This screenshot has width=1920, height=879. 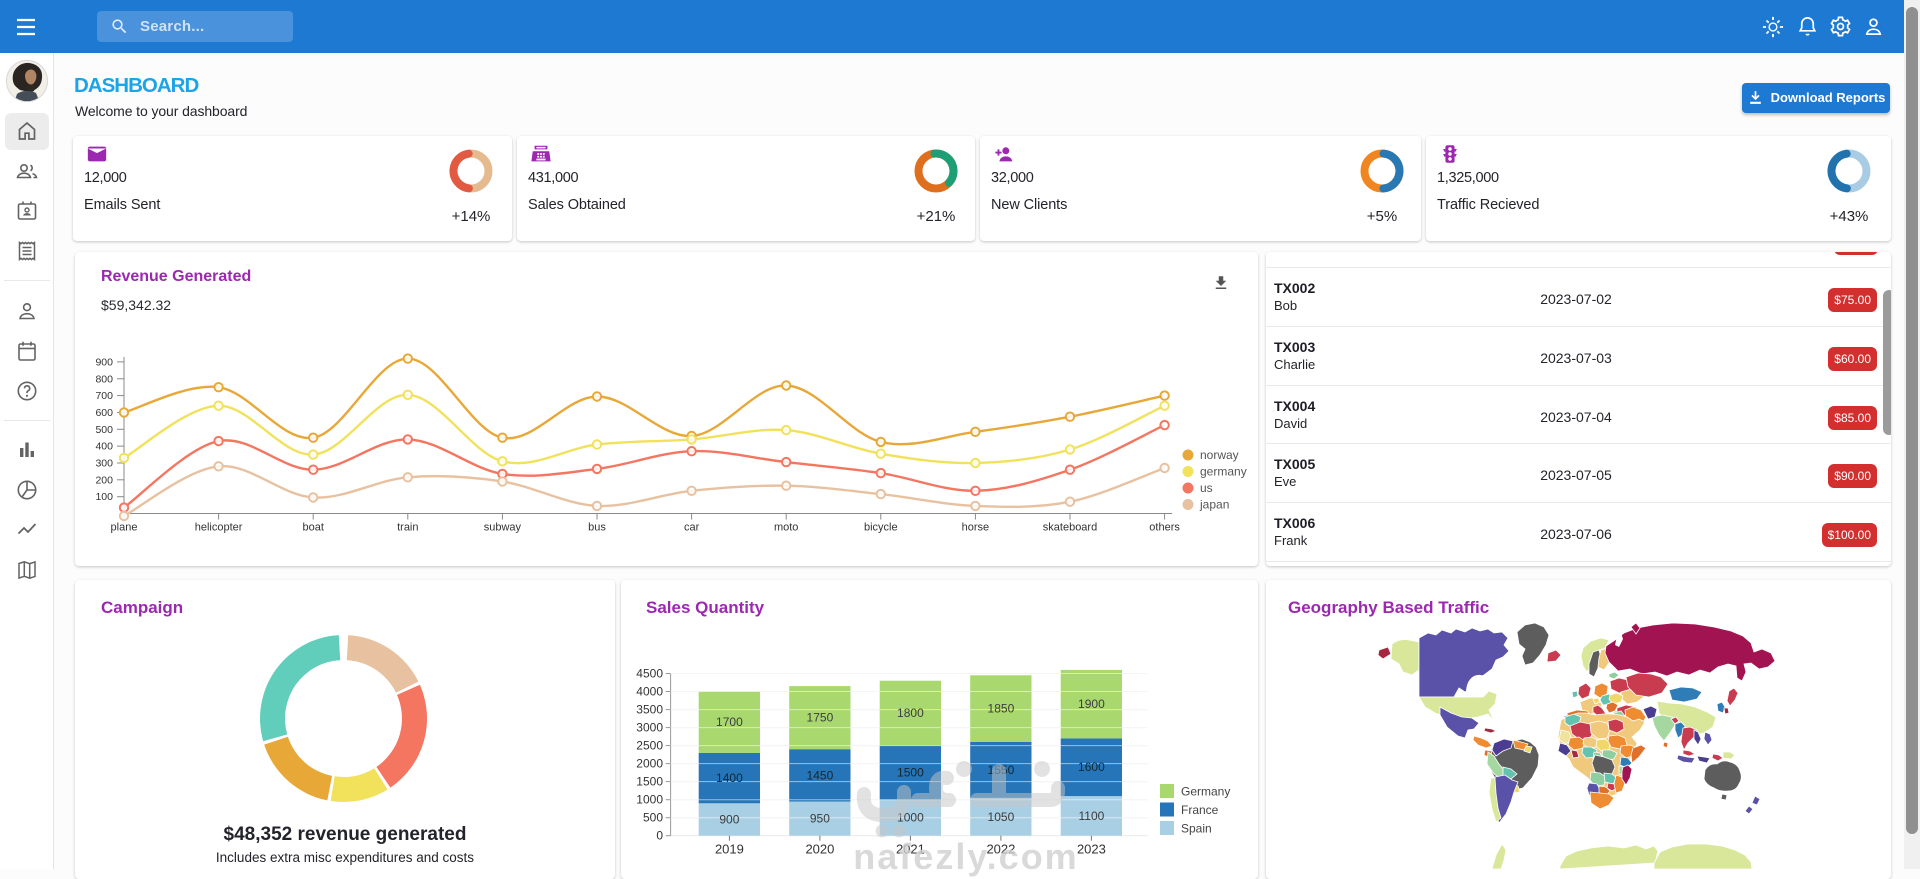 I want to click on svg-text: bus, so click(x=597, y=528).